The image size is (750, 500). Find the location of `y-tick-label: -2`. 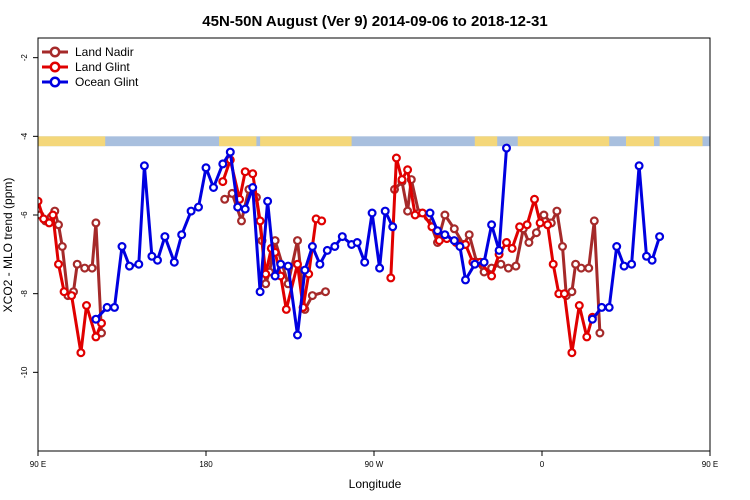

y-tick-label: -2 is located at coordinates (24, 58).